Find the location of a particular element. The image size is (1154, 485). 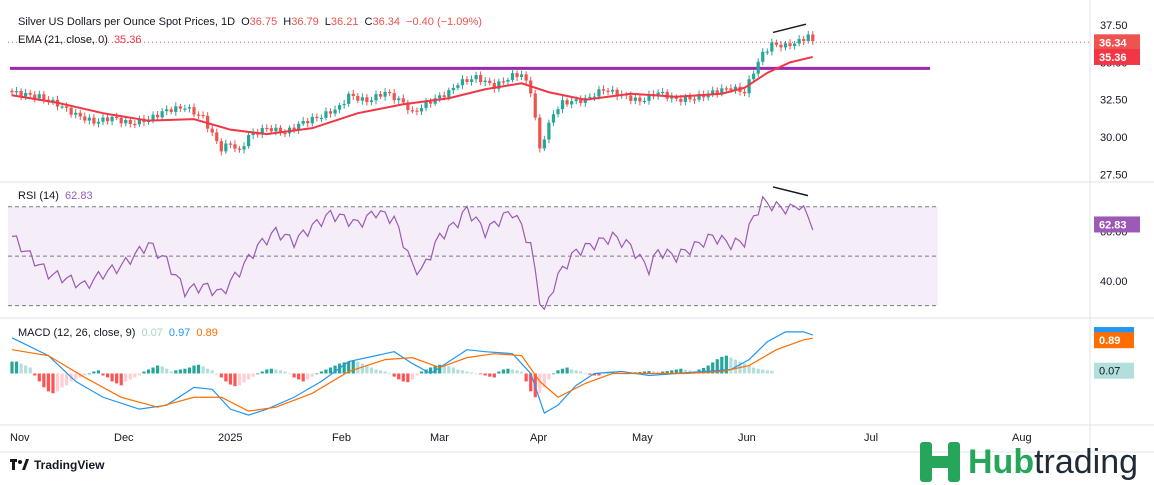

hist-tag is located at coordinates (1114, 370).